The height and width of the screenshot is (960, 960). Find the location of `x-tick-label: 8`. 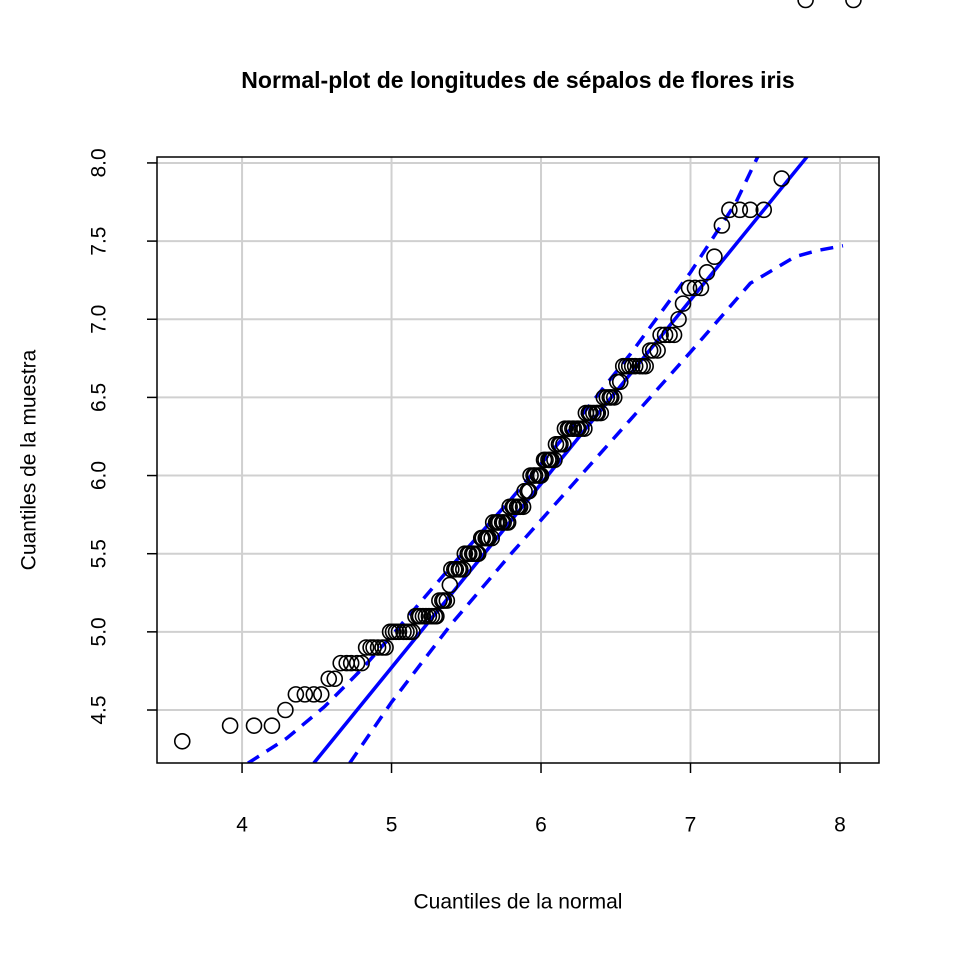

x-tick-label: 8 is located at coordinates (840, 825).